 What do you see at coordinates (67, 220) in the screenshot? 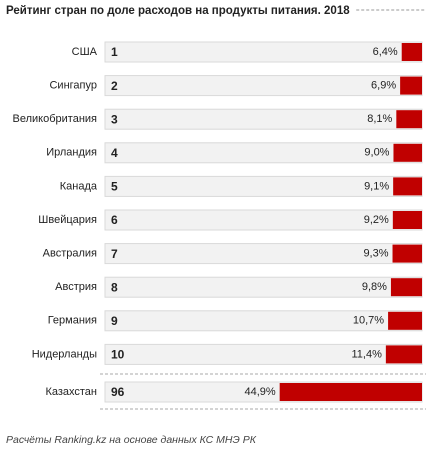
I see `category-label: Швейцария` at bounding box center [67, 220].